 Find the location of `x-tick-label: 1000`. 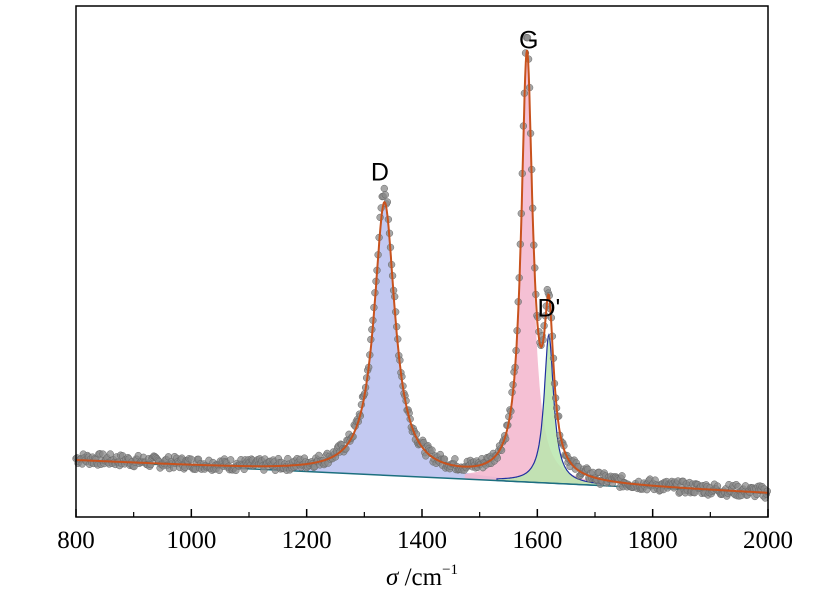

x-tick-label: 1000 is located at coordinates (191, 540).